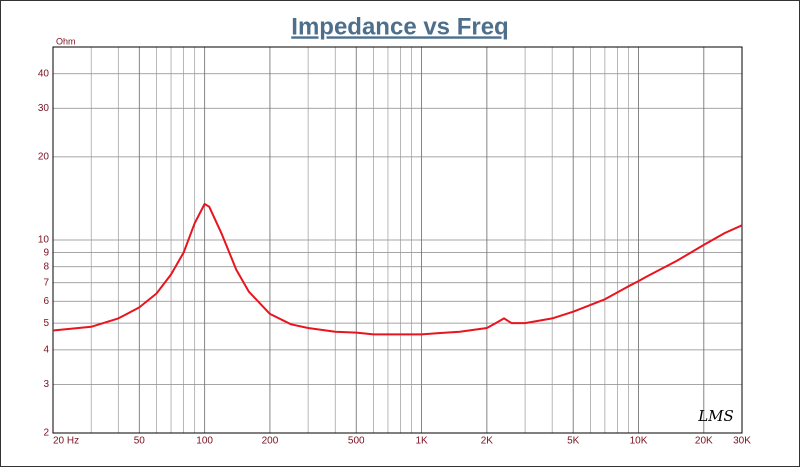 The image size is (800, 469). Describe the element at coordinates (46, 301) in the screenshot. I see `y-tick-label: 6` at that location.